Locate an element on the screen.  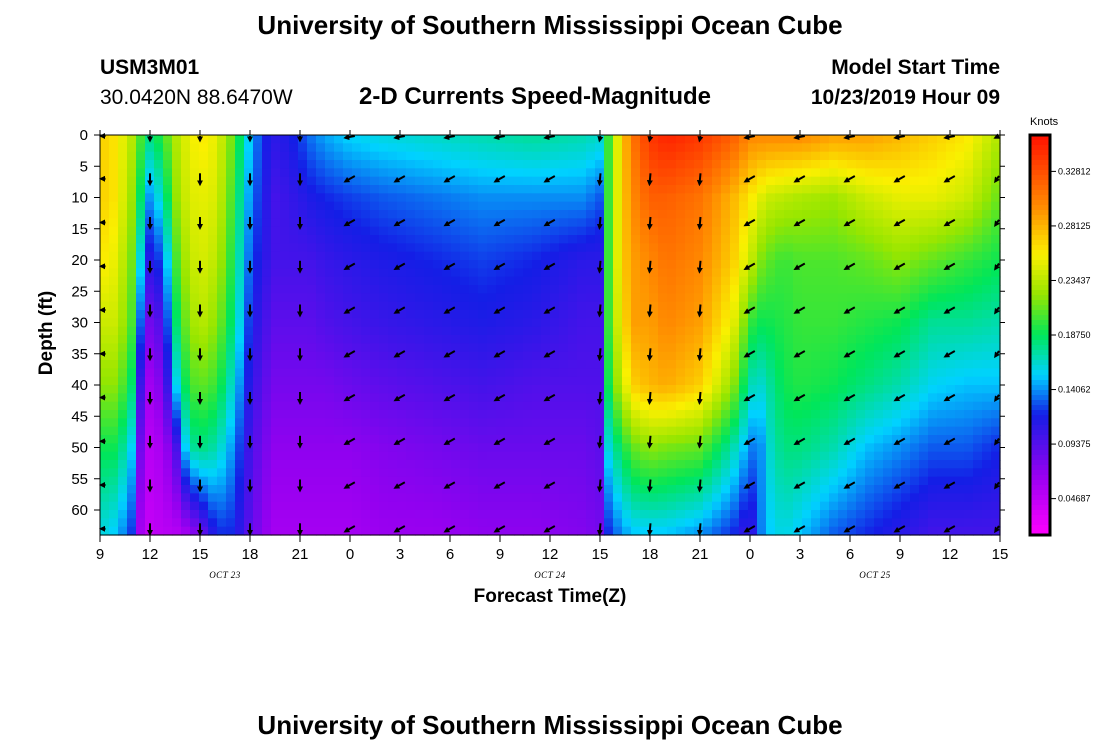
current-arrow is located at coordinates (799, 397).